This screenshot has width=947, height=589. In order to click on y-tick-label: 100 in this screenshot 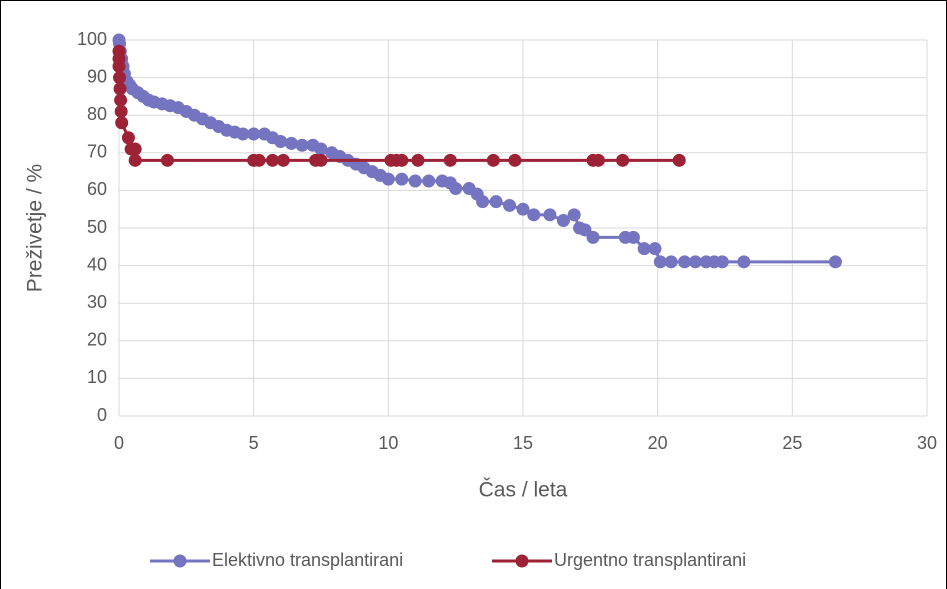, I will do `click(92, 39)`.